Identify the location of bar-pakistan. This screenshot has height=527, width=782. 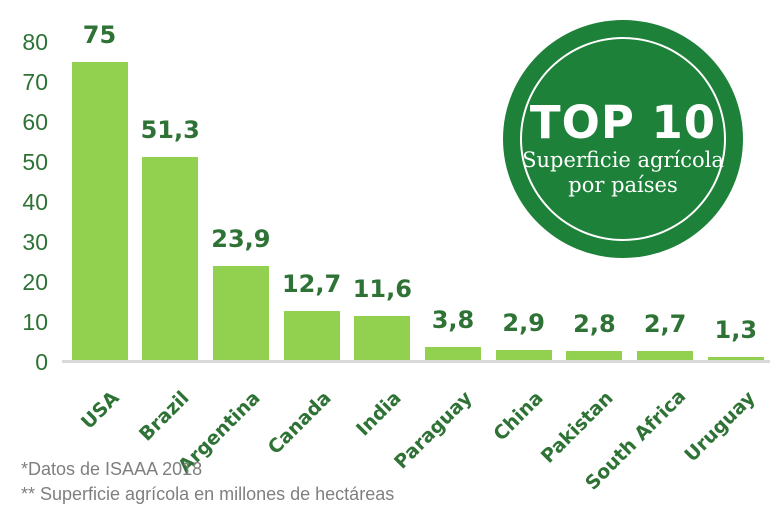
(594, 356).